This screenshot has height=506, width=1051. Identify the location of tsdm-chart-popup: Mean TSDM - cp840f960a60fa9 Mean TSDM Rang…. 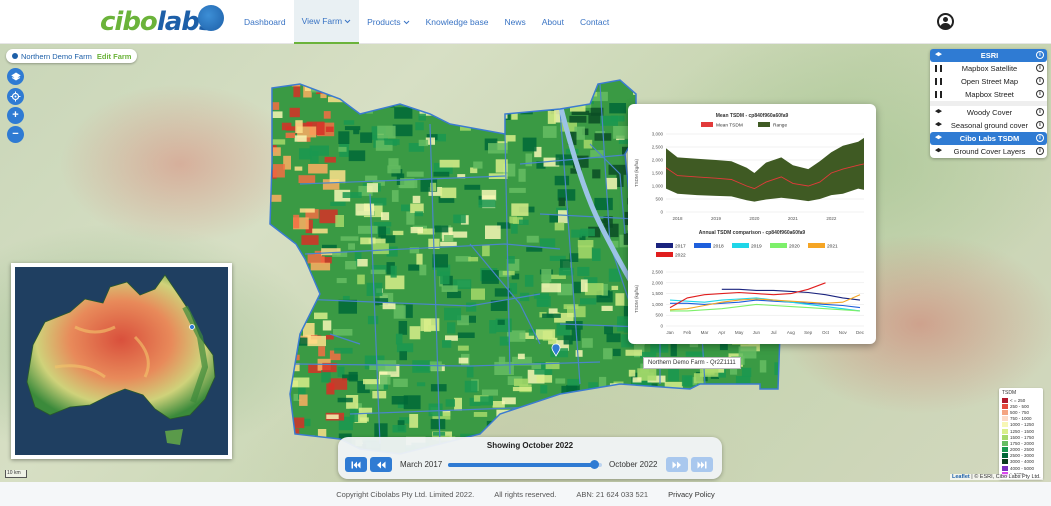
(752, 224).